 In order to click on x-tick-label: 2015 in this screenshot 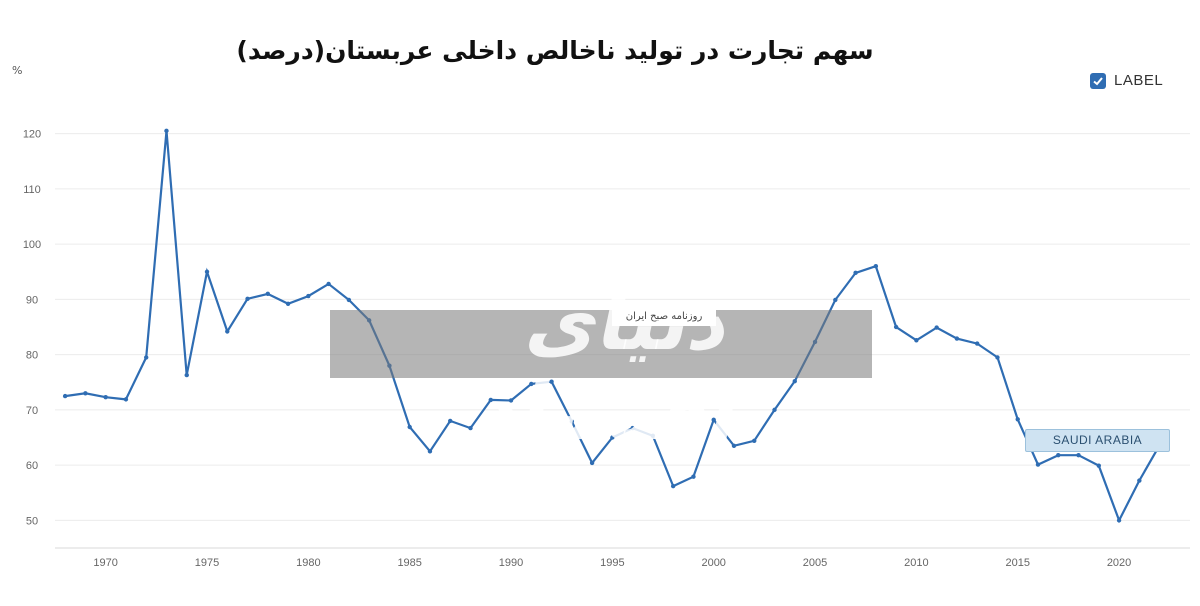, I will do `click(1017, 563)`.